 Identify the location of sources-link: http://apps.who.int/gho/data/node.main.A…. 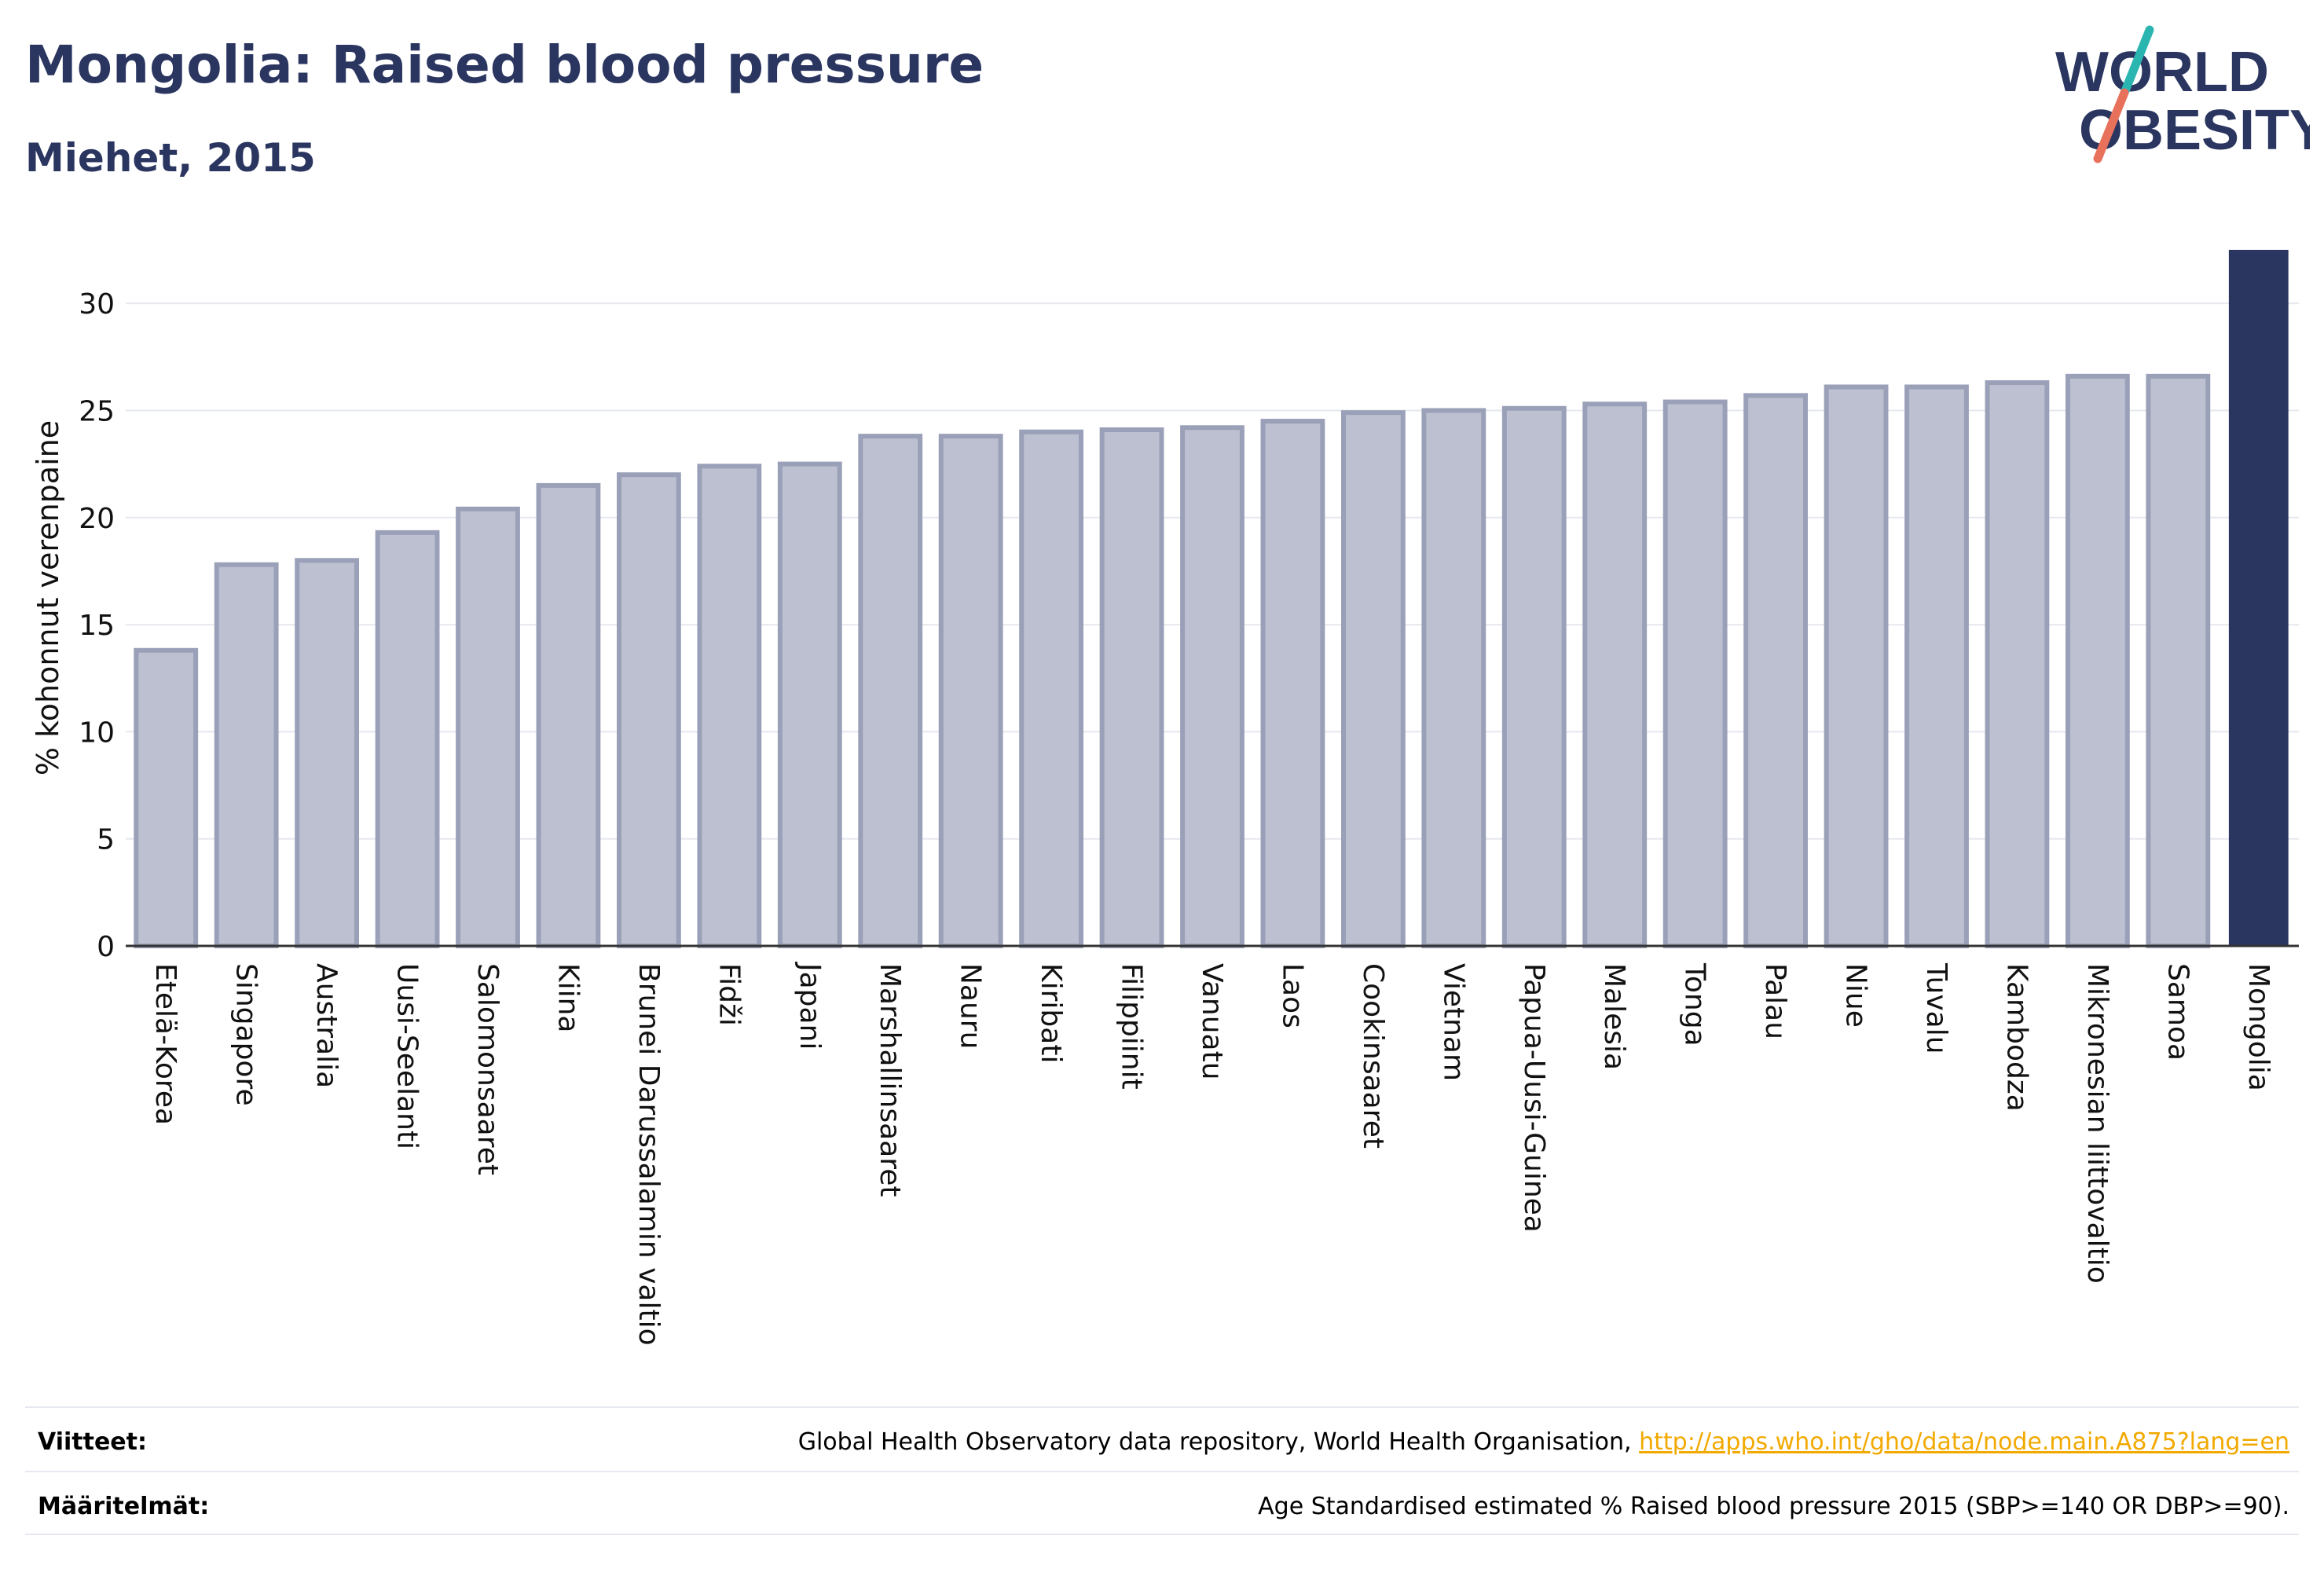
(1964, 1442).